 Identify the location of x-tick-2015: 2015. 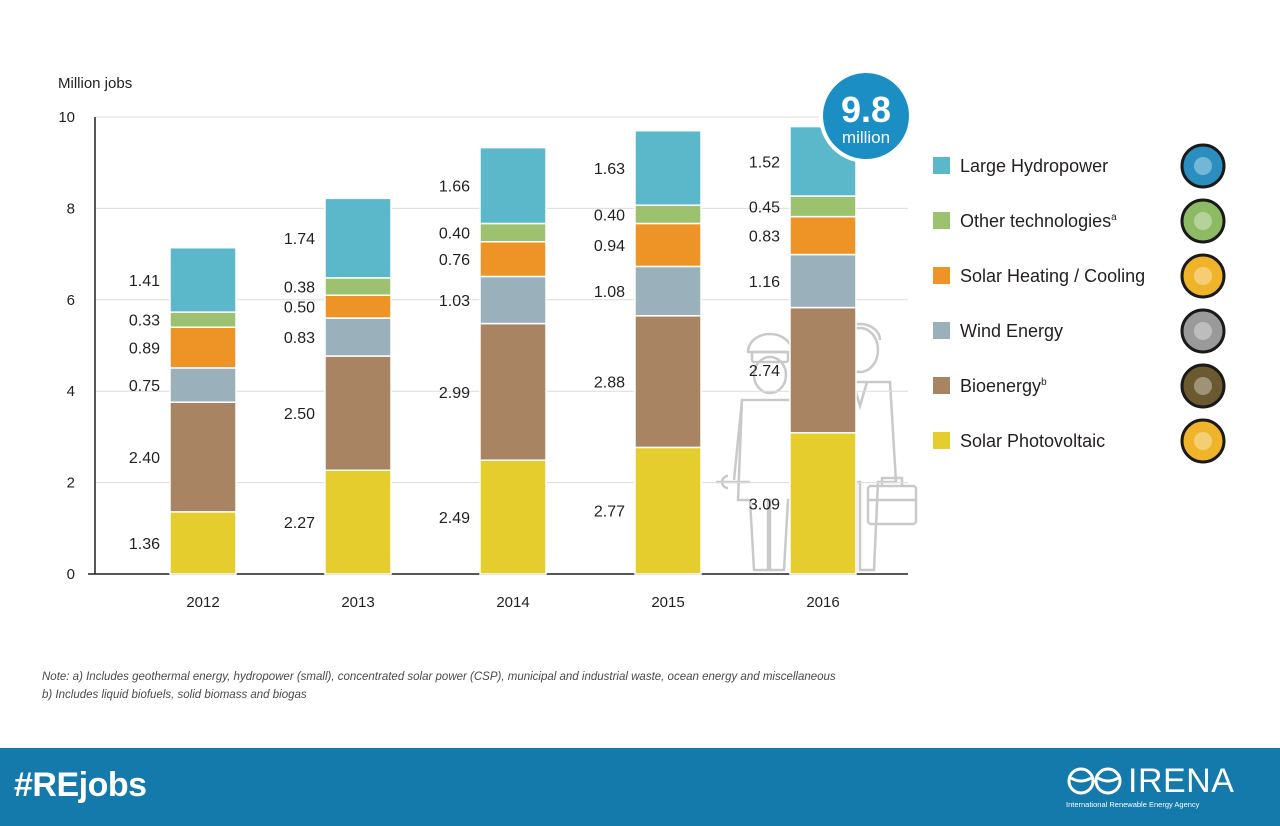
(667, 602).